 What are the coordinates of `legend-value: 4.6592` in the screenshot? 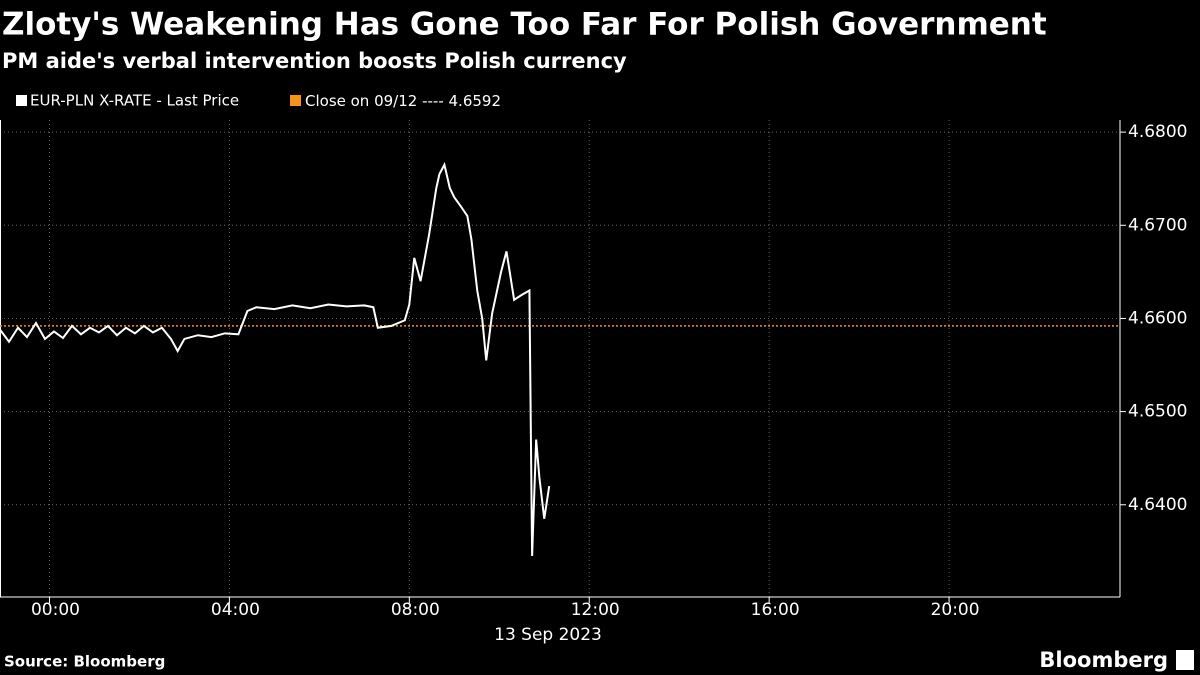 It's located at (475, 101).